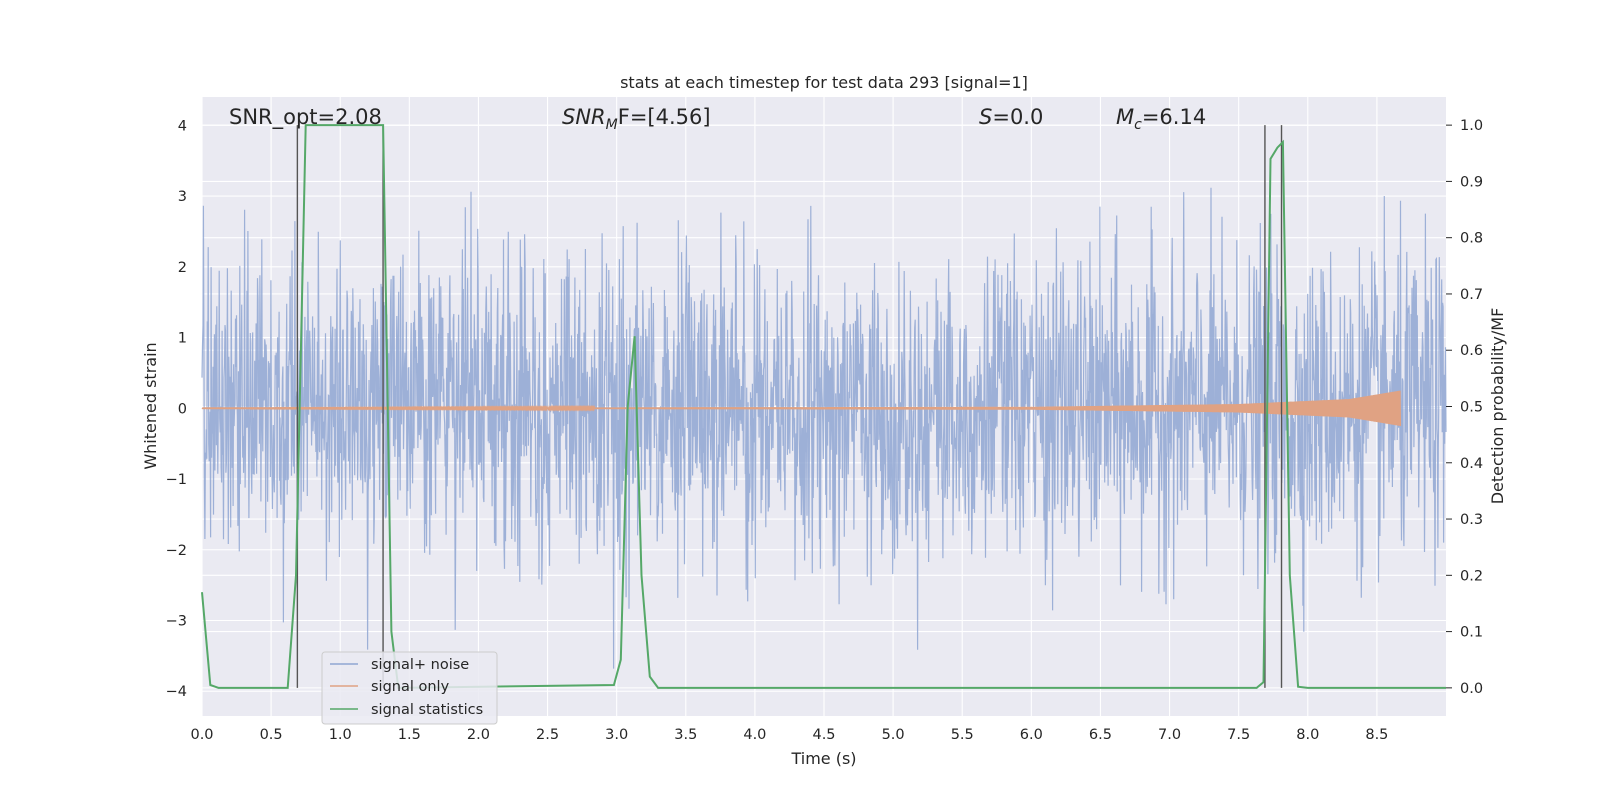 The width and height of the screenshot is (1600, 800). Describe the element at coordinates (340, 735) in the screenshot. I see `x-tick-label: 1.0` at that location.